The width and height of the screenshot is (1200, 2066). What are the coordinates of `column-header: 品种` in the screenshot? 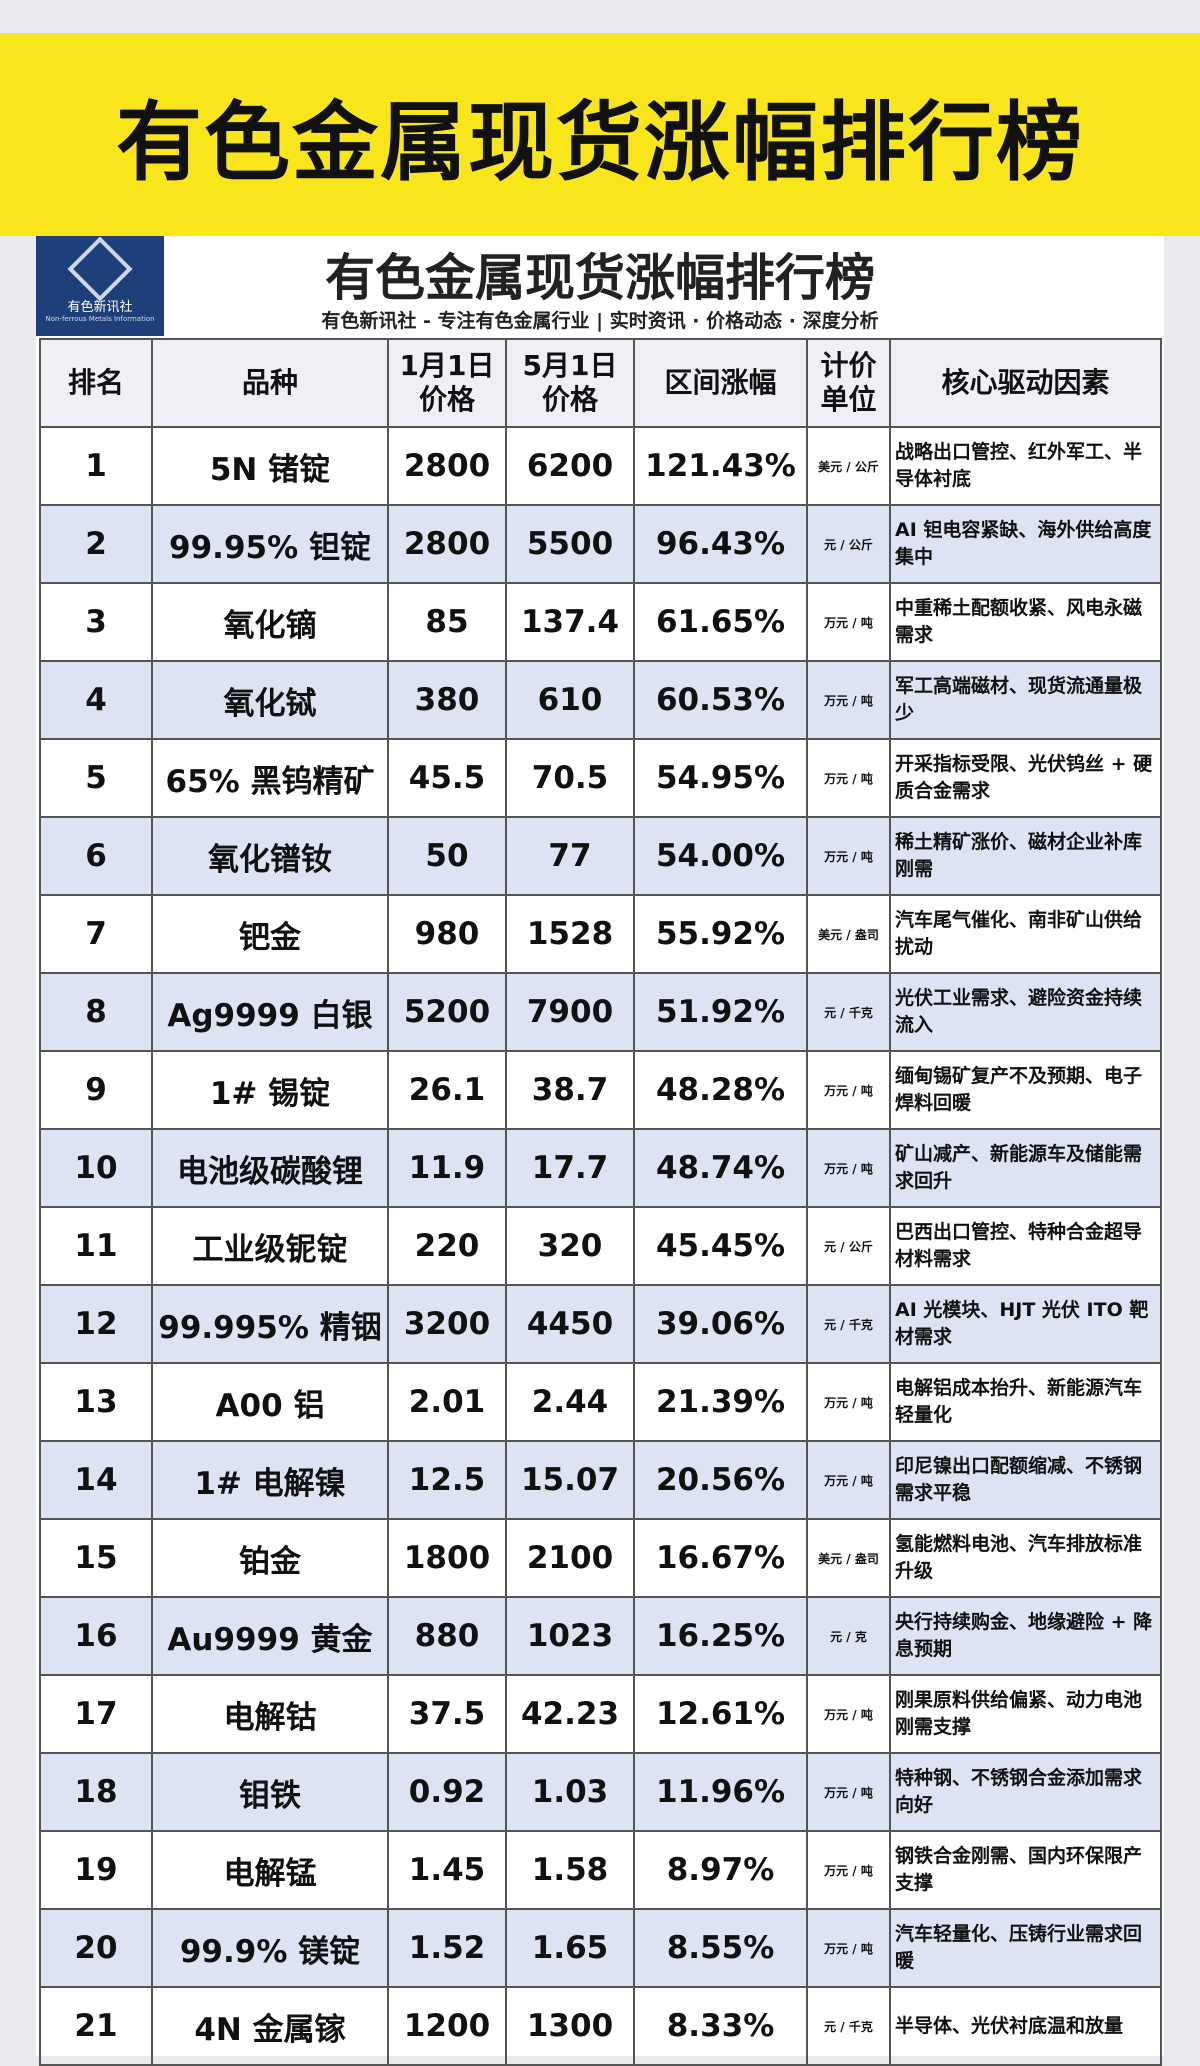 It's located at (270, 383).